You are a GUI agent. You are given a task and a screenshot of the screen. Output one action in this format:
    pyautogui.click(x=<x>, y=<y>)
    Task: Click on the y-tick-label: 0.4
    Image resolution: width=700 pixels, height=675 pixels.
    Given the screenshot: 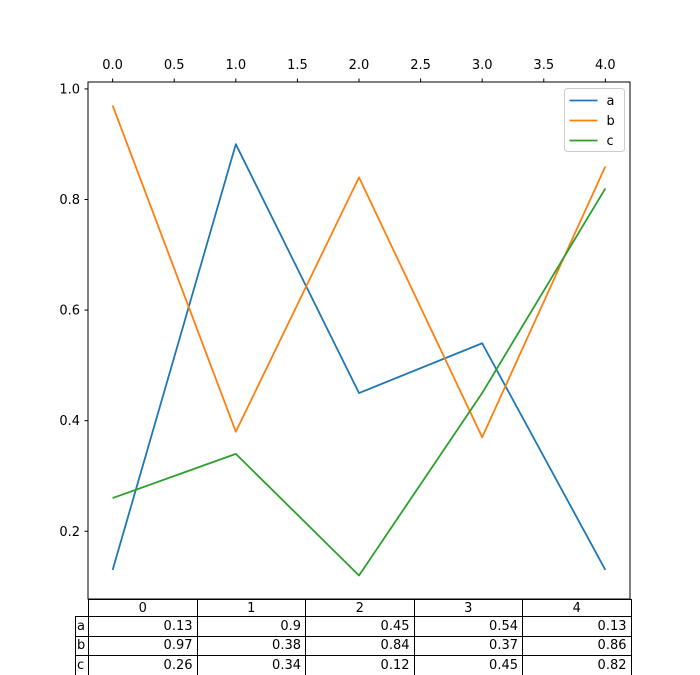 What is the action you would take?
    pyautogui.click(x=69, y=421)
    